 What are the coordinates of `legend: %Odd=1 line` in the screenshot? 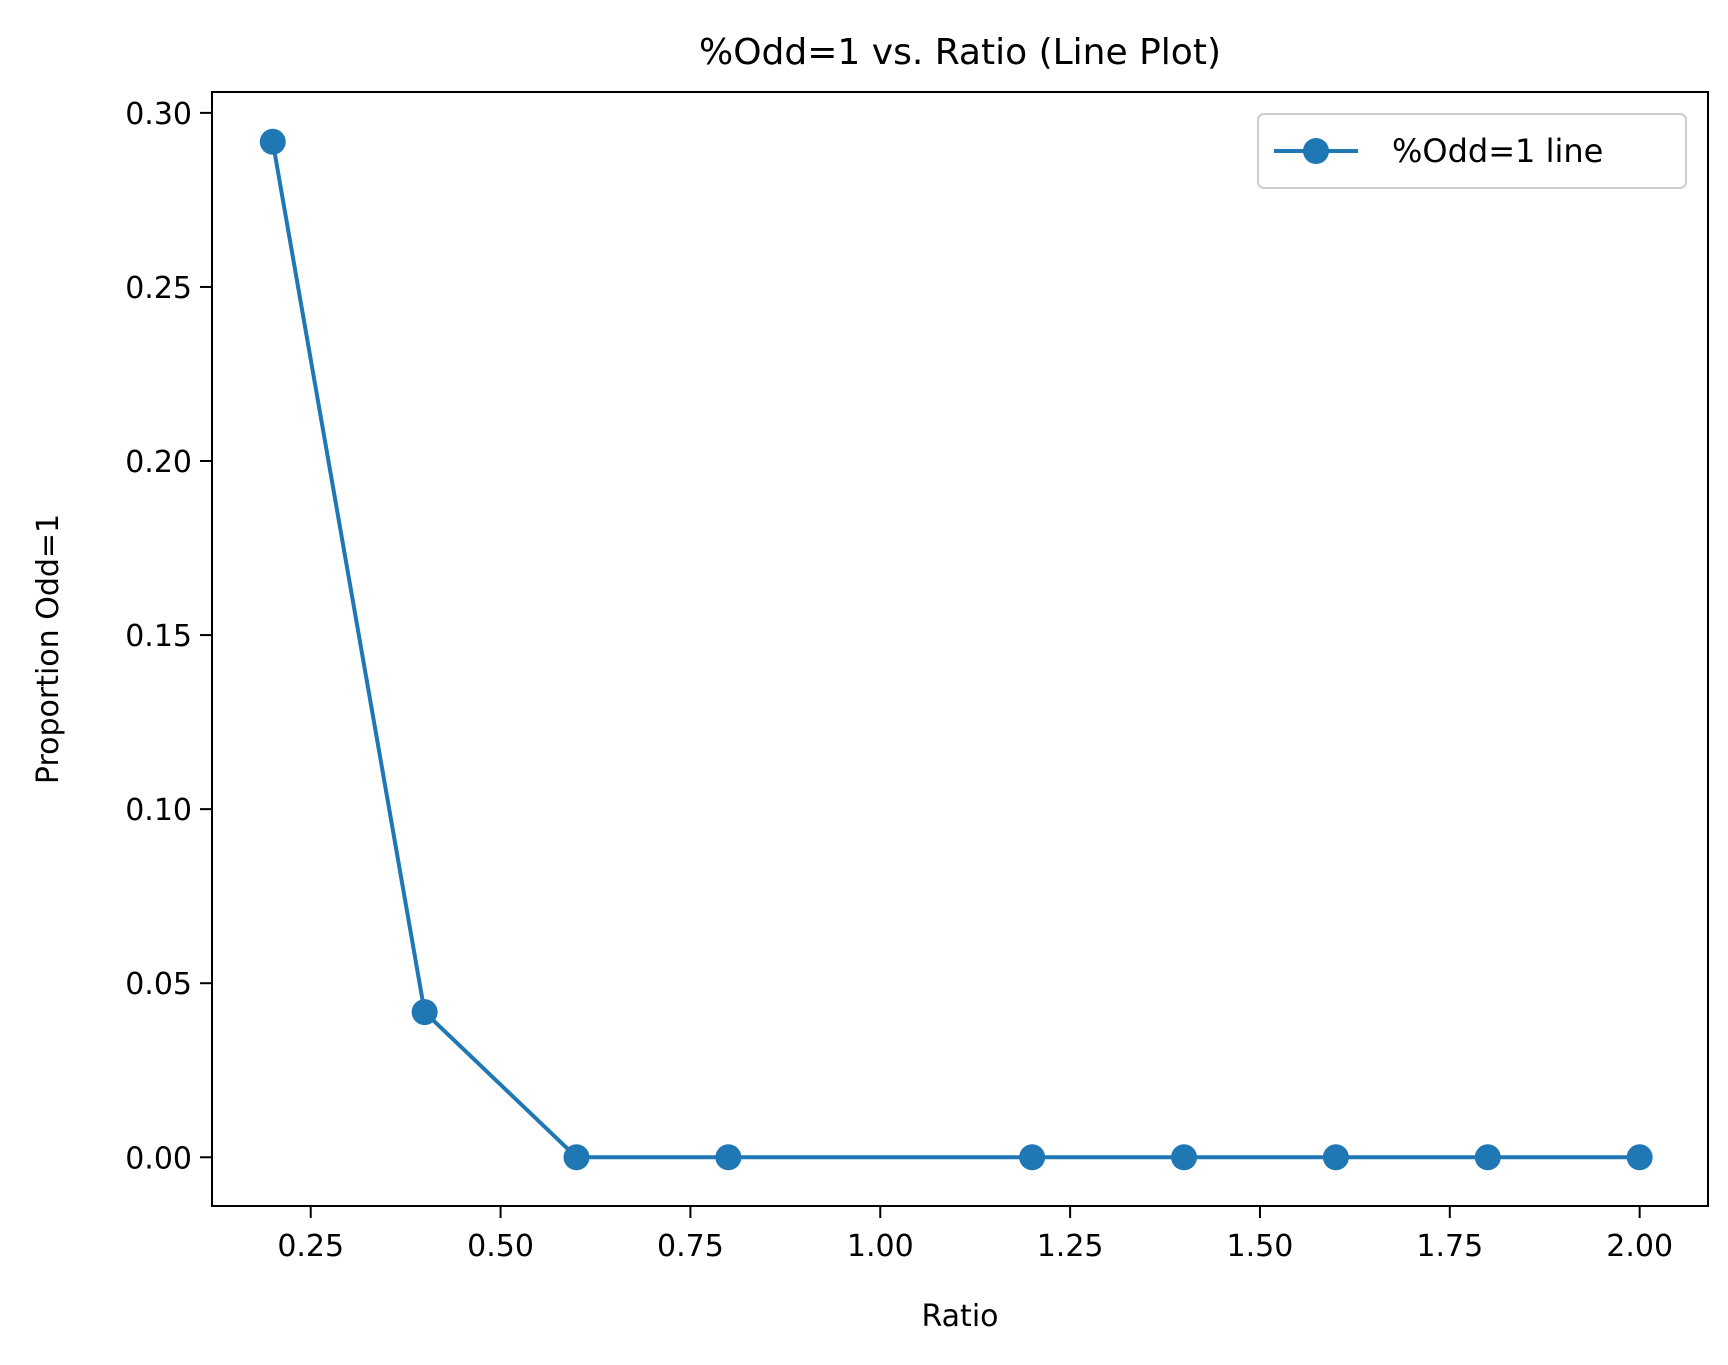 It's located at (1472, 151).